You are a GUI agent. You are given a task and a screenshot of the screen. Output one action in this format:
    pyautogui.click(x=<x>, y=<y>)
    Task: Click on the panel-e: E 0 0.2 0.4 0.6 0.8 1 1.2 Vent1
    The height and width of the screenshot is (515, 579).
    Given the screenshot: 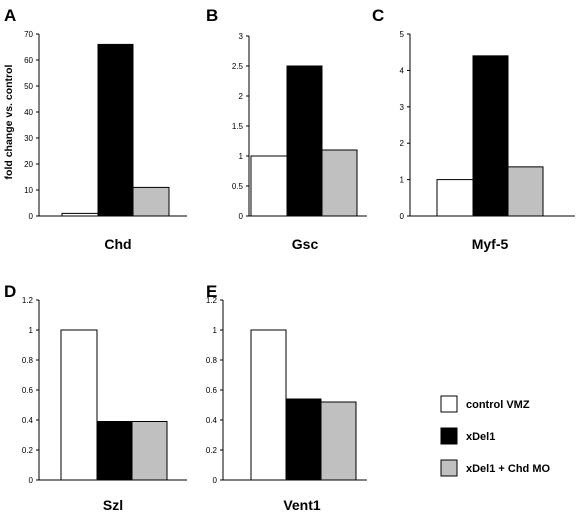 What is the action you would take?
    pyautogui.click(x=286, y=397)
    